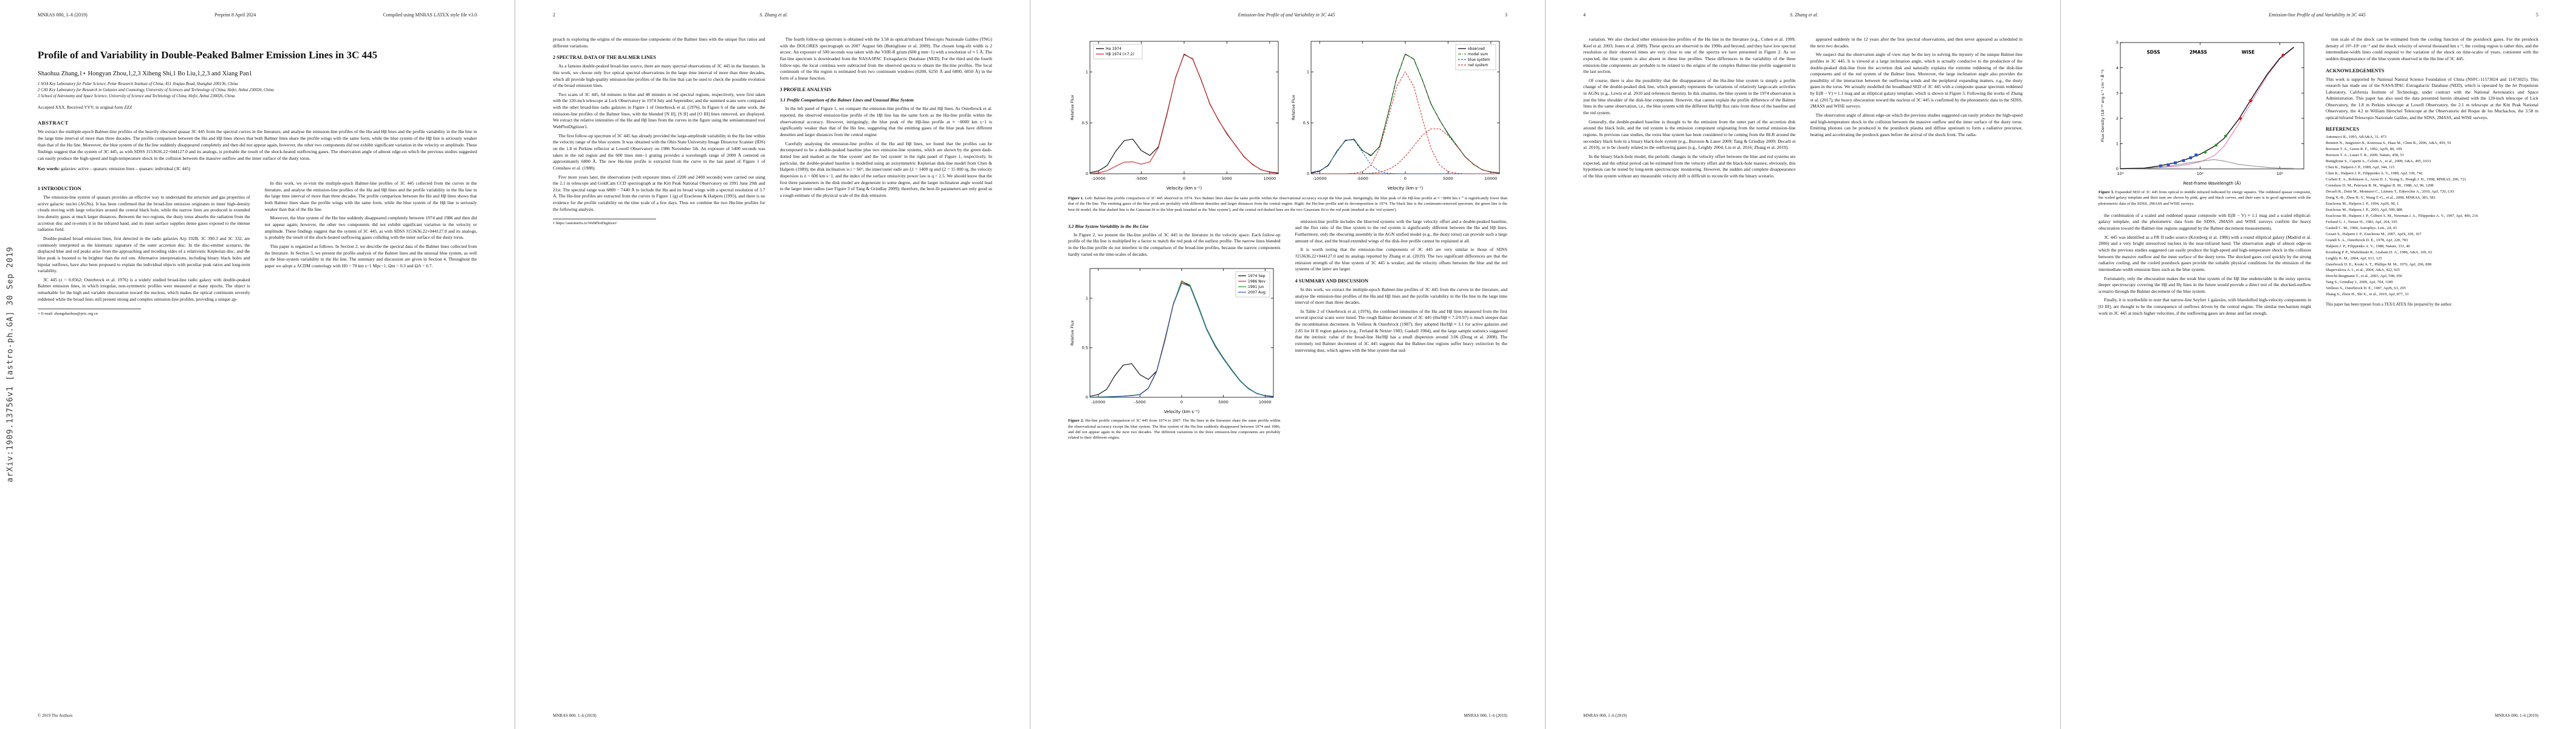 The image size is (2576, 729). I want to click on section-2-heading: 2 SPECTRAL DATA OF THE BALMER LINES, so click(604, 58).